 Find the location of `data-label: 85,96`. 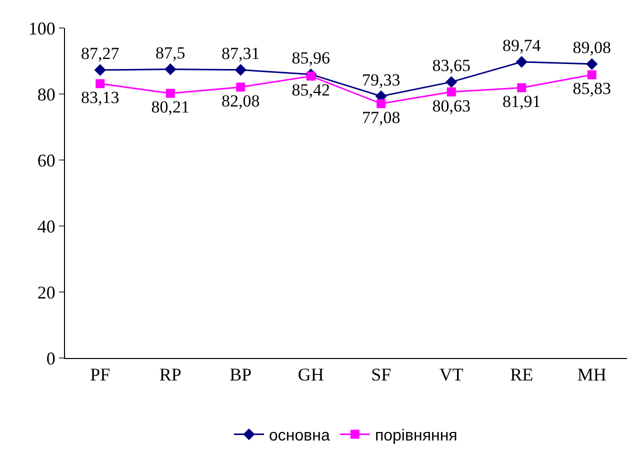

data-label: 85,96 is located at coordinates (311, 58).